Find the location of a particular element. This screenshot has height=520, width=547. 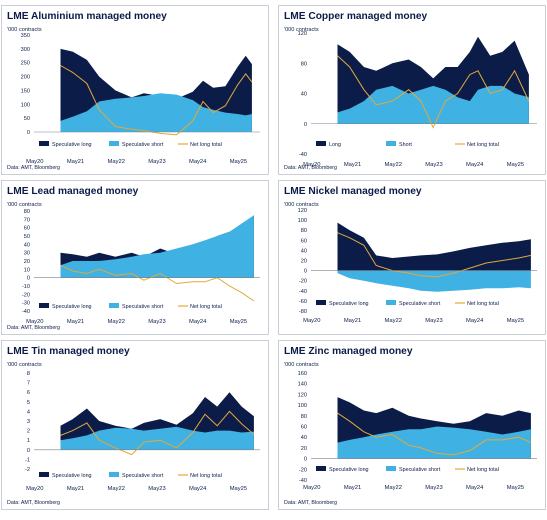

y-tick-label: 200 is located at coordinates (25, 78).